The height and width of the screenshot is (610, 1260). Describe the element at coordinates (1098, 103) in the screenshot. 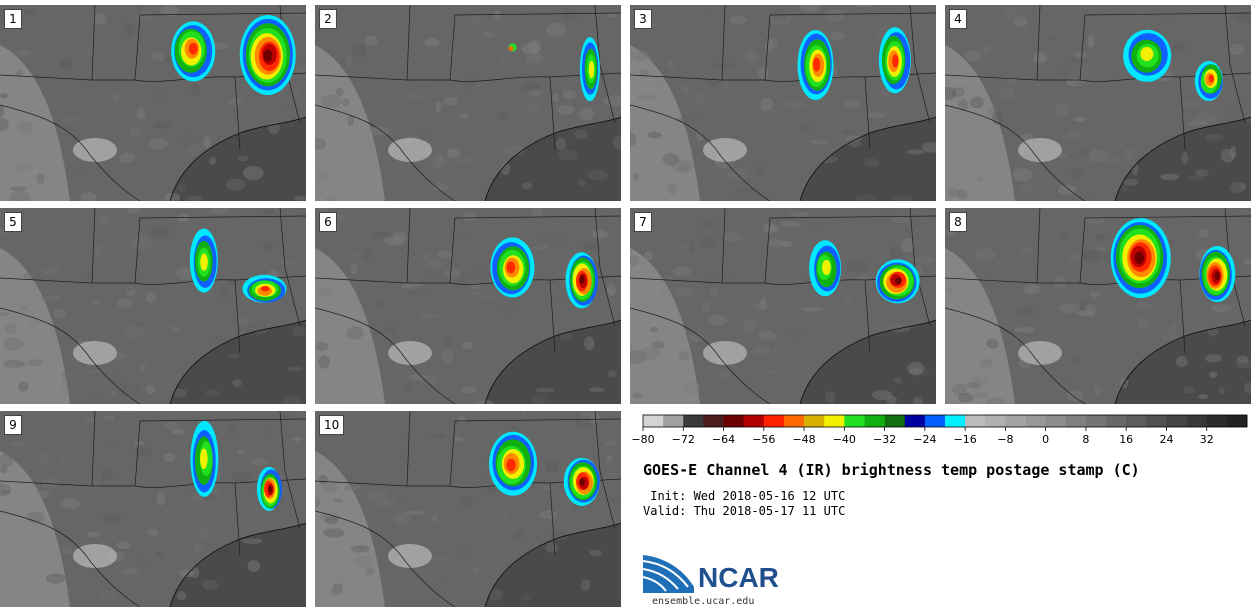

I see `satellite-map` at that location.